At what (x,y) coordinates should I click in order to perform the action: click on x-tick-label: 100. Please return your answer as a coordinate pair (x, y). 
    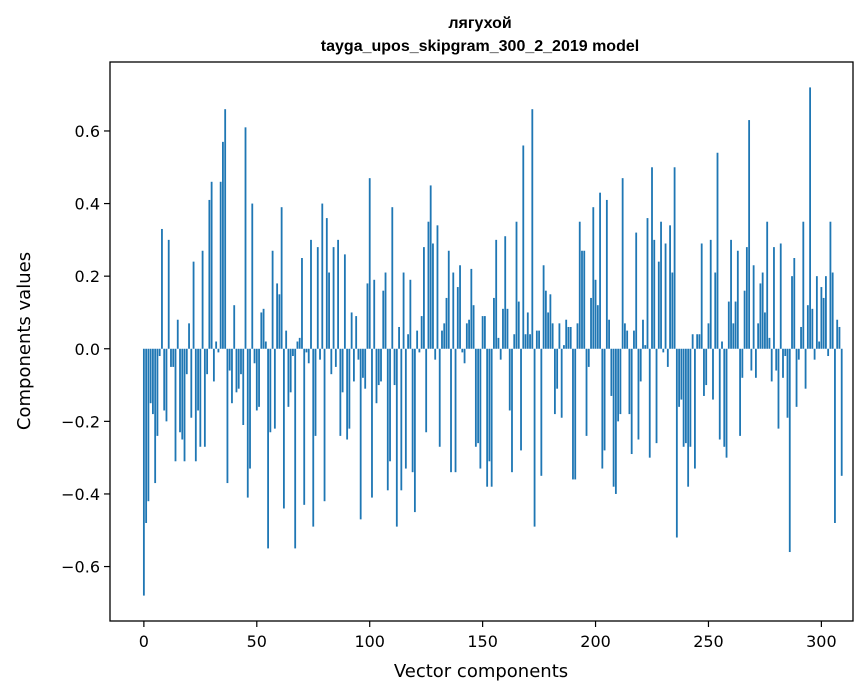
    Looking at the image, I should click on (369, 641).